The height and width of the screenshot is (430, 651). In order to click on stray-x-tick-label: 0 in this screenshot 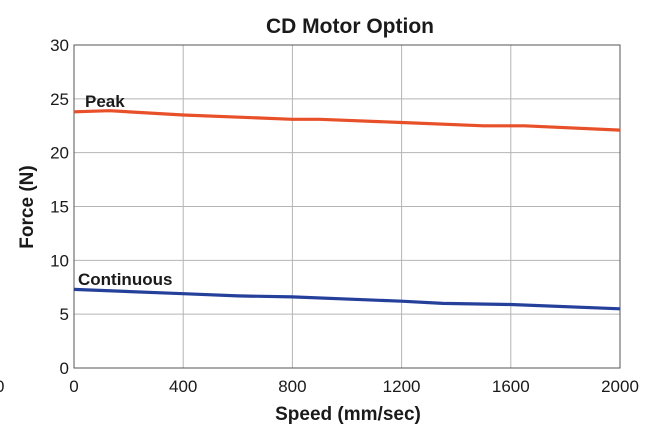, I will do `click(2, 386)`.